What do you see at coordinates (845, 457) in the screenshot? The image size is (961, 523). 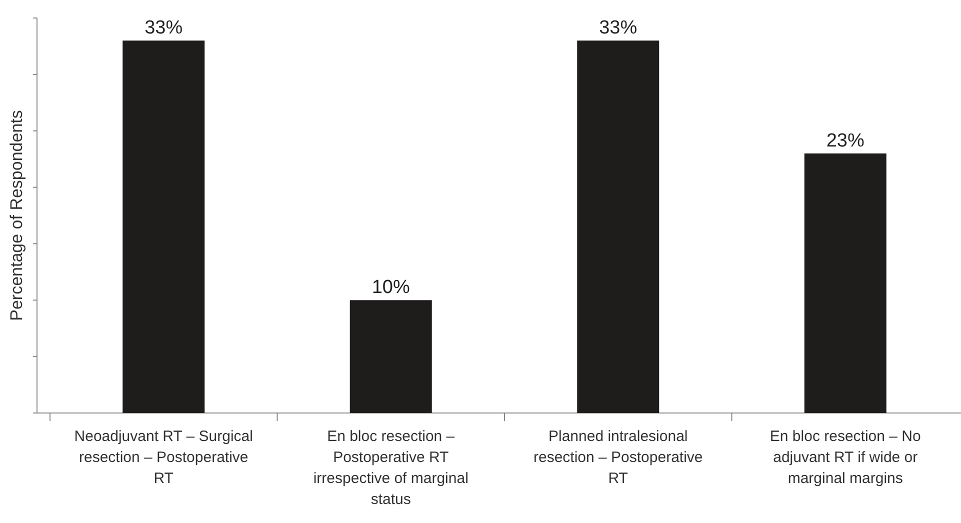 I see `x-tick-label: En bloc resection – No adjuvant RT if wide or marginal margins` at bounding box center [845, 457].